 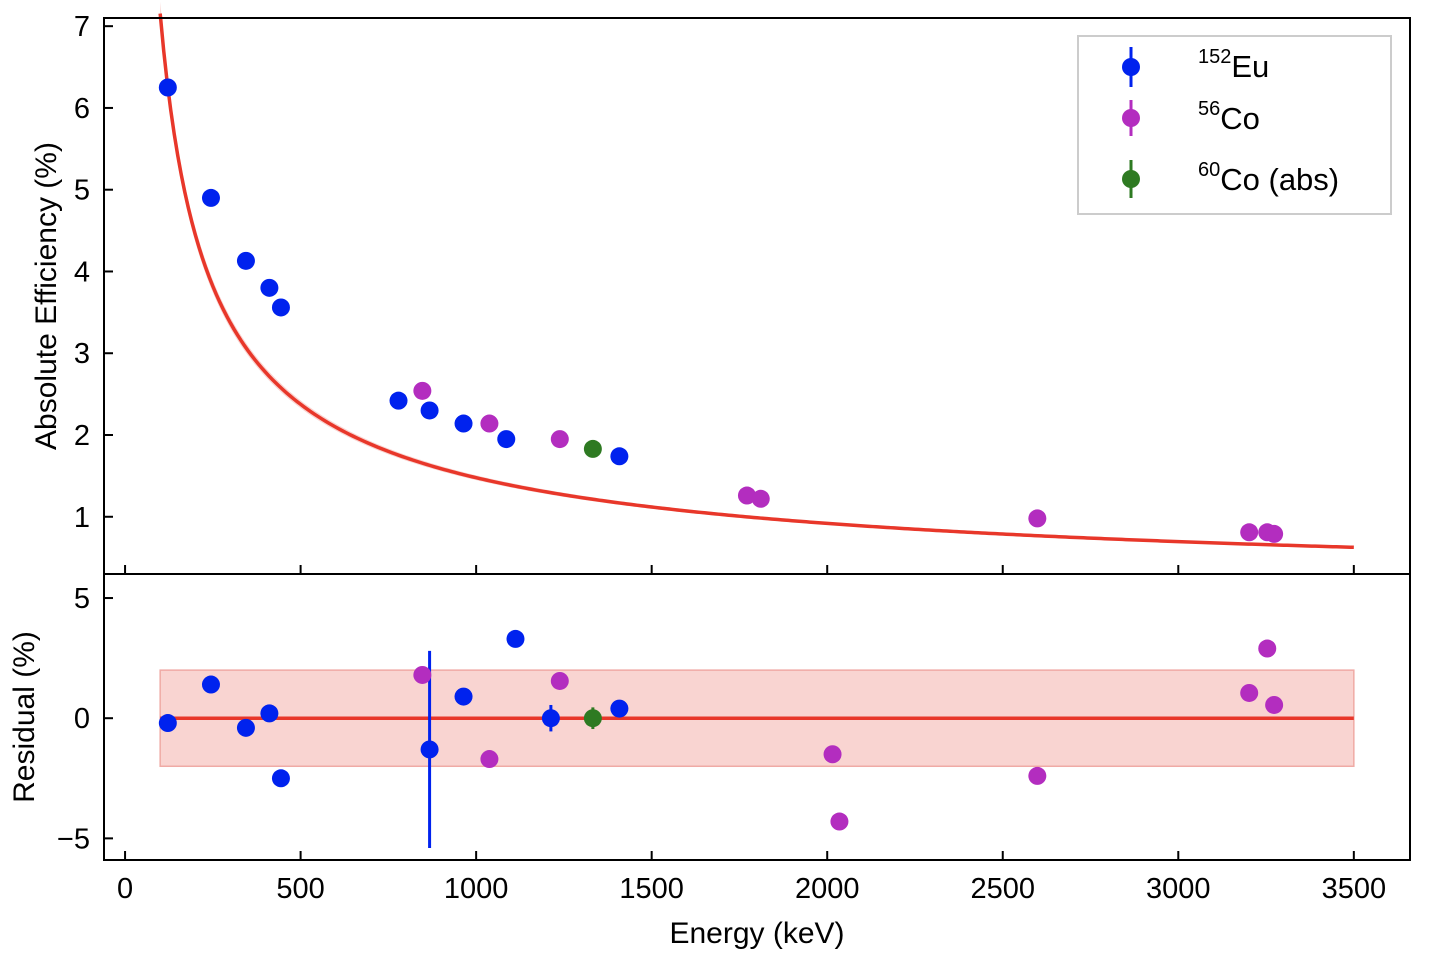 I want to click on legend-co56-label: 56Co, so click(x=1229, y=117).